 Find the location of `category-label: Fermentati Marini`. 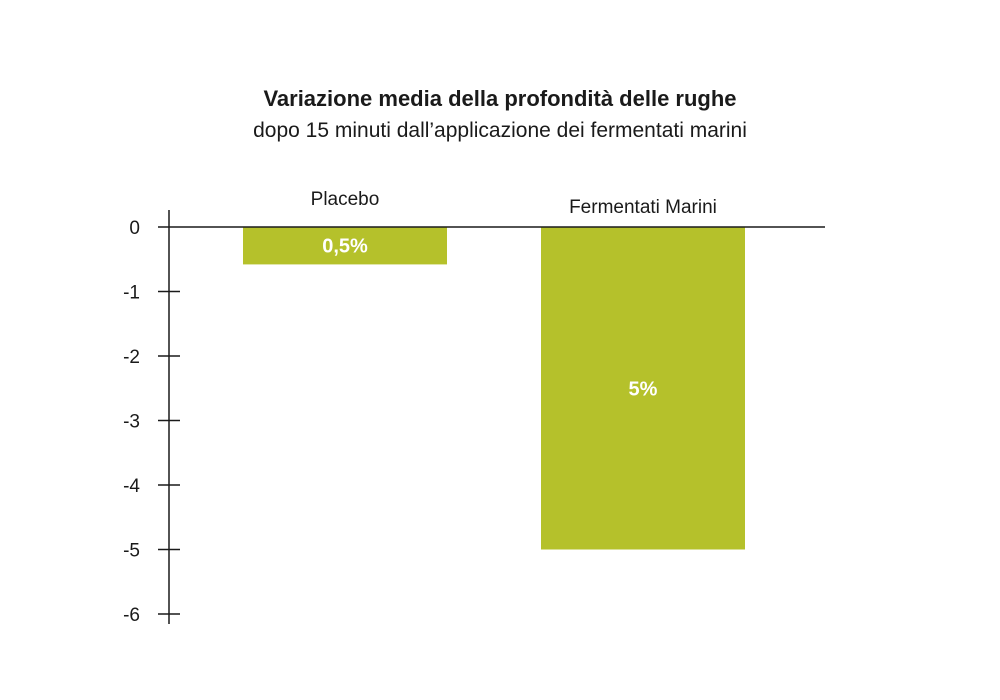

category-label: Fermentati Marini is located at coordinates (643, 207).